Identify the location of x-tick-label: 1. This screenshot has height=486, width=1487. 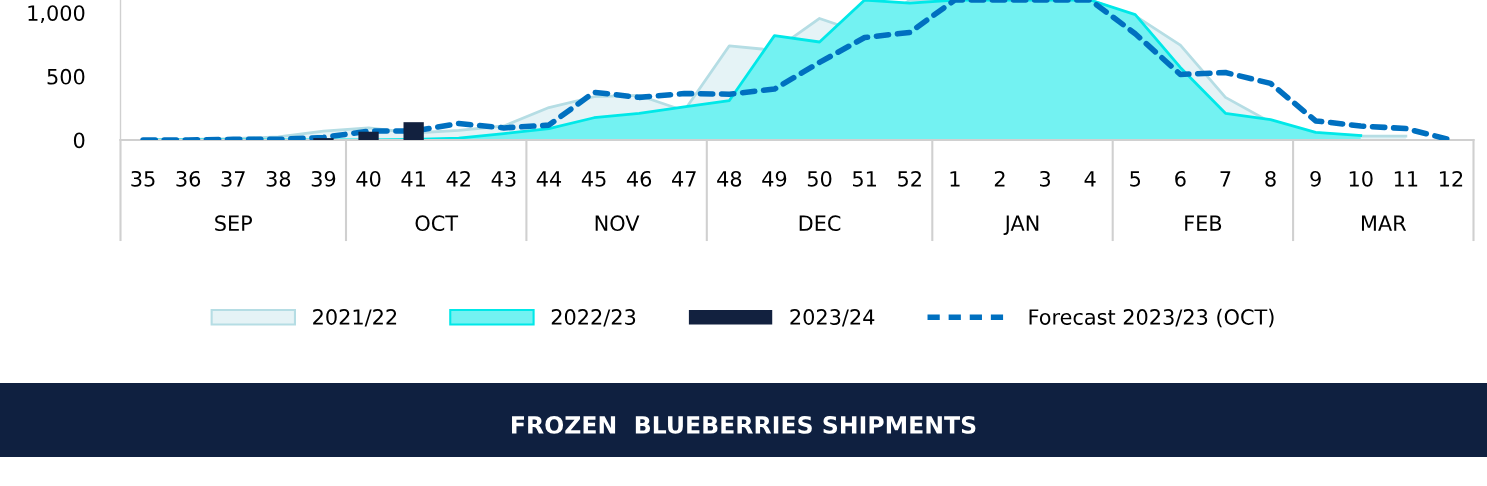
(955, 179).